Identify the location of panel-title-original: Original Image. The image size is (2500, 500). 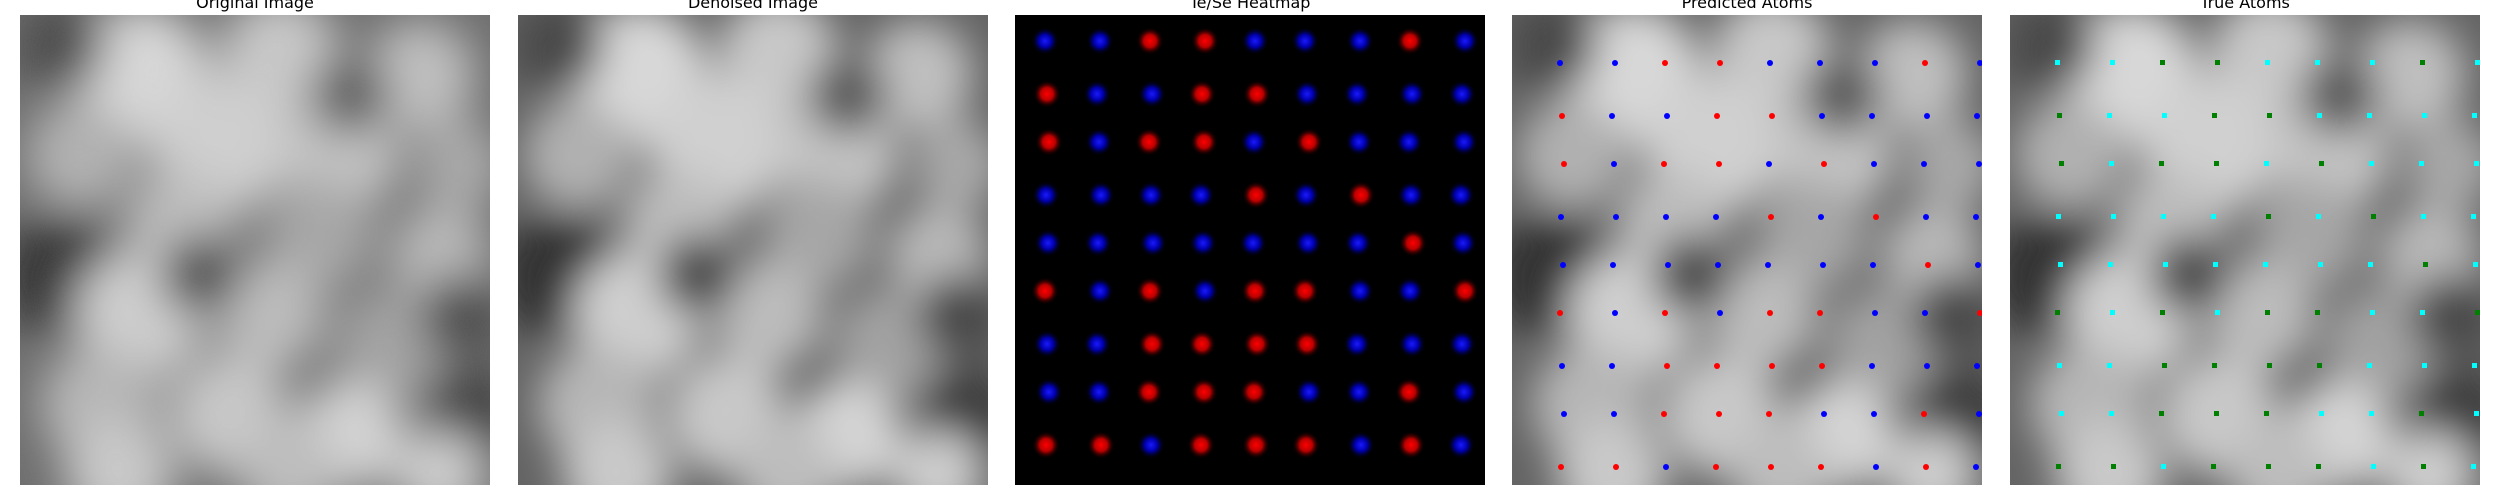
(255, 6).